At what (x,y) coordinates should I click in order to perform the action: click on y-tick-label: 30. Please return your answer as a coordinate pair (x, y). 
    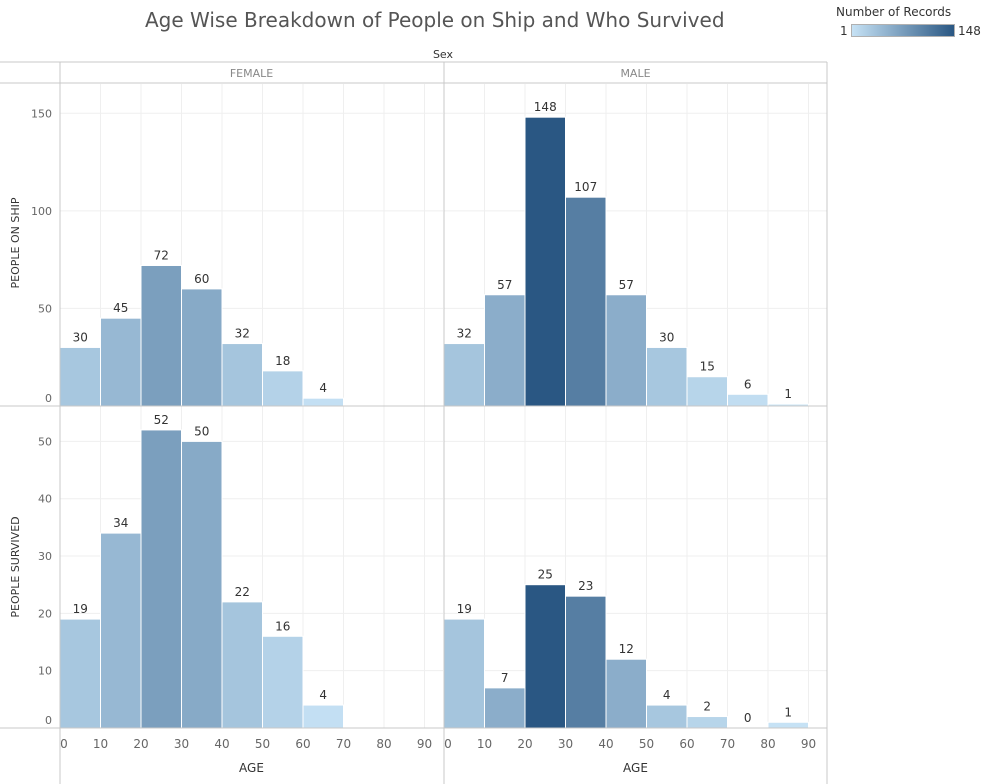
    Looking at the image, I should click on (45, 556).